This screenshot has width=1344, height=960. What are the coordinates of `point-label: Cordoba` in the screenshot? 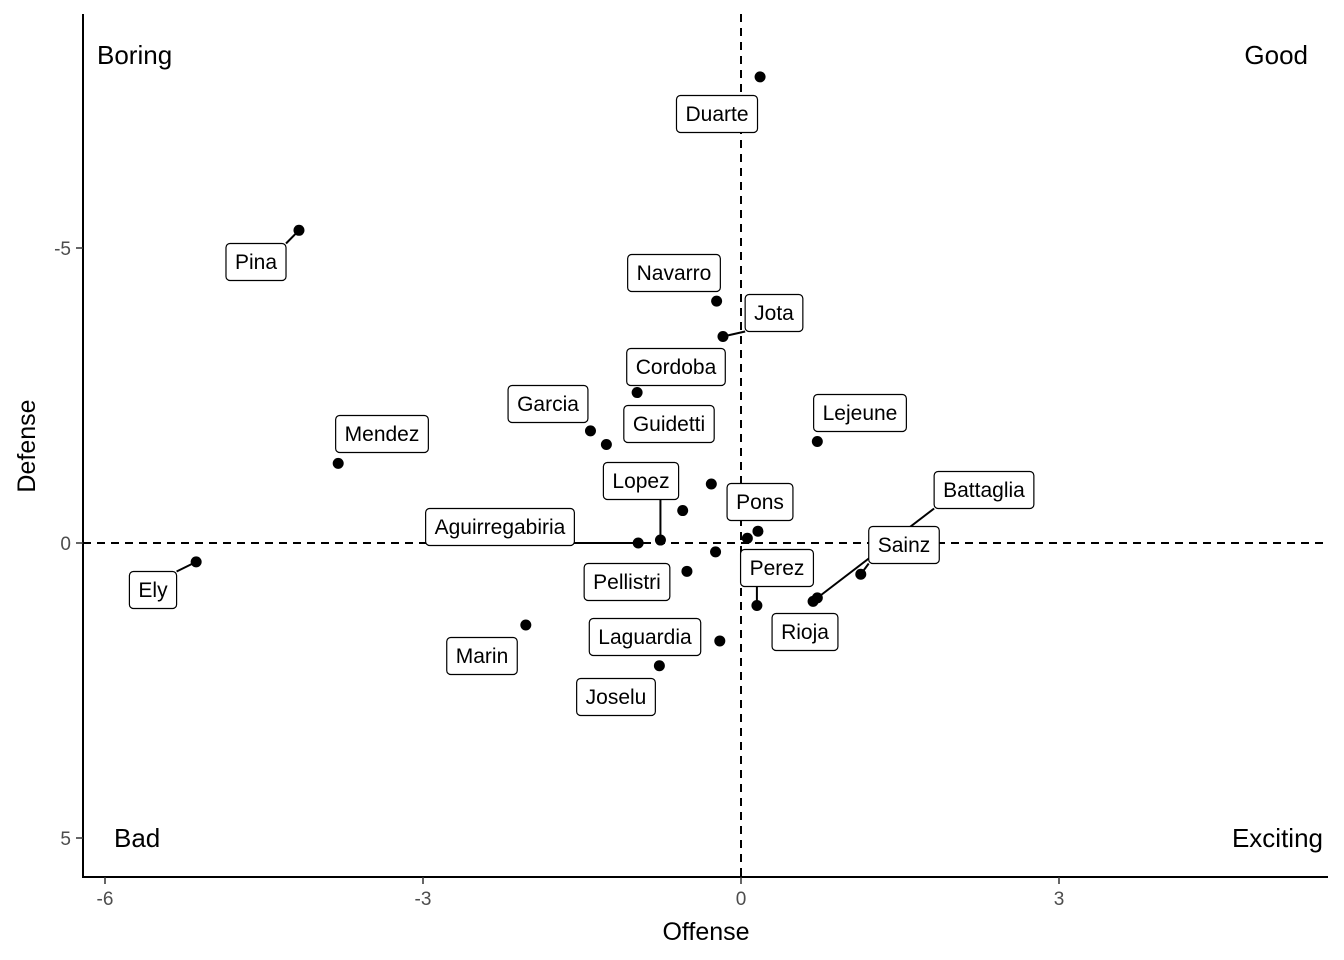 It's located at (676, 367).